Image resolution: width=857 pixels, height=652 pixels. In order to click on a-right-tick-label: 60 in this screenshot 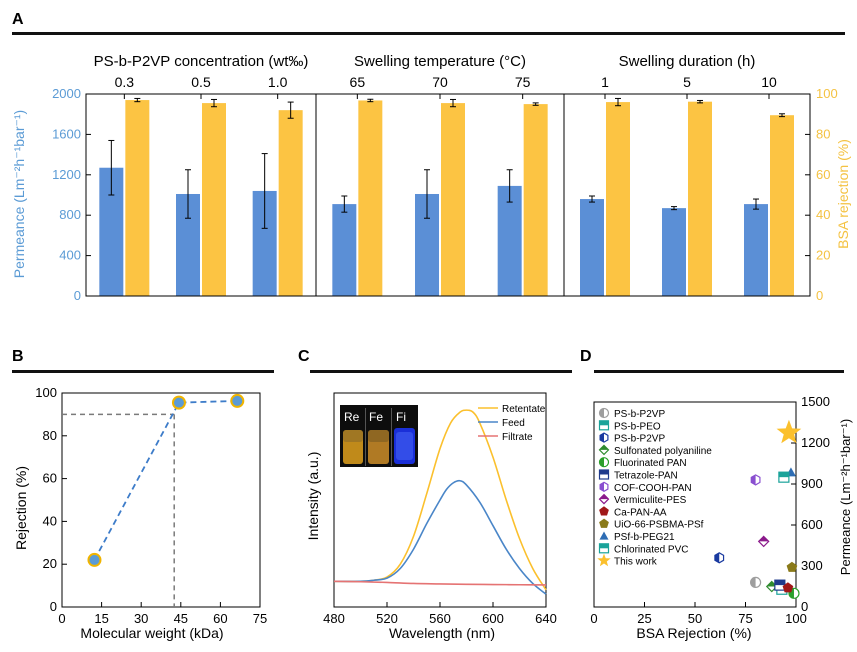, I will do `click(823, 174)`.